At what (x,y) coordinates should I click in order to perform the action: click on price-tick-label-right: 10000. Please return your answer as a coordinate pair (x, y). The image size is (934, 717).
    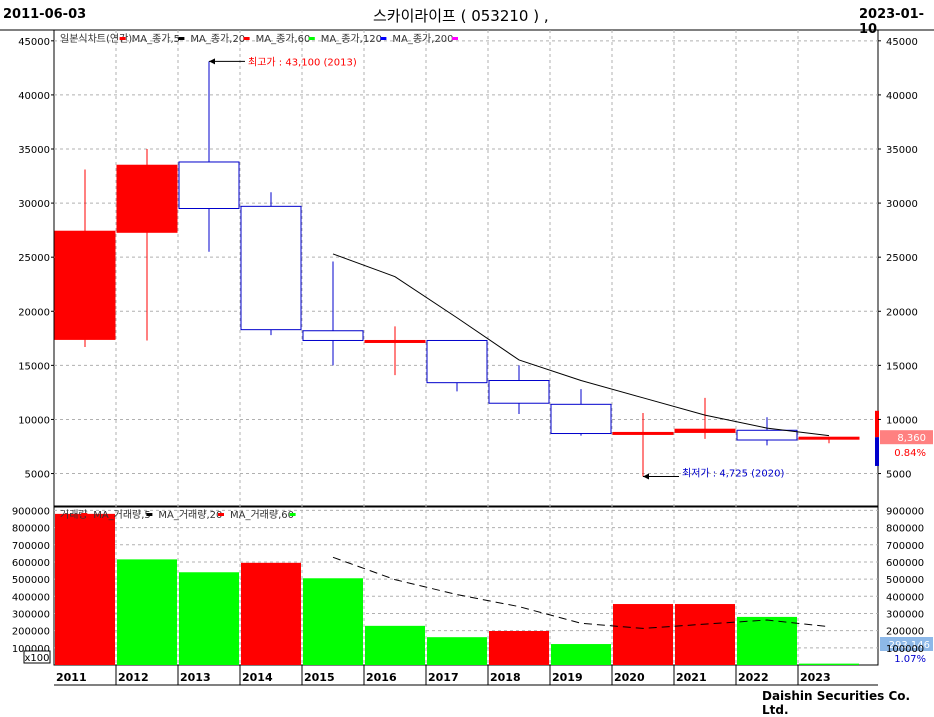
    Looking at the image, I should click on (902, 420).